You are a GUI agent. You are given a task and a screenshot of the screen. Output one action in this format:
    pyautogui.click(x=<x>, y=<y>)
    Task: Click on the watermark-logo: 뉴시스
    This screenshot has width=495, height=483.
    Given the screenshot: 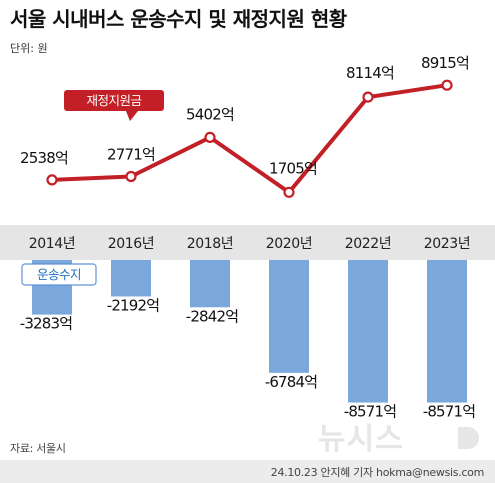 What is the action you would take?
    pyautogui.click(x=398, y=439)
    